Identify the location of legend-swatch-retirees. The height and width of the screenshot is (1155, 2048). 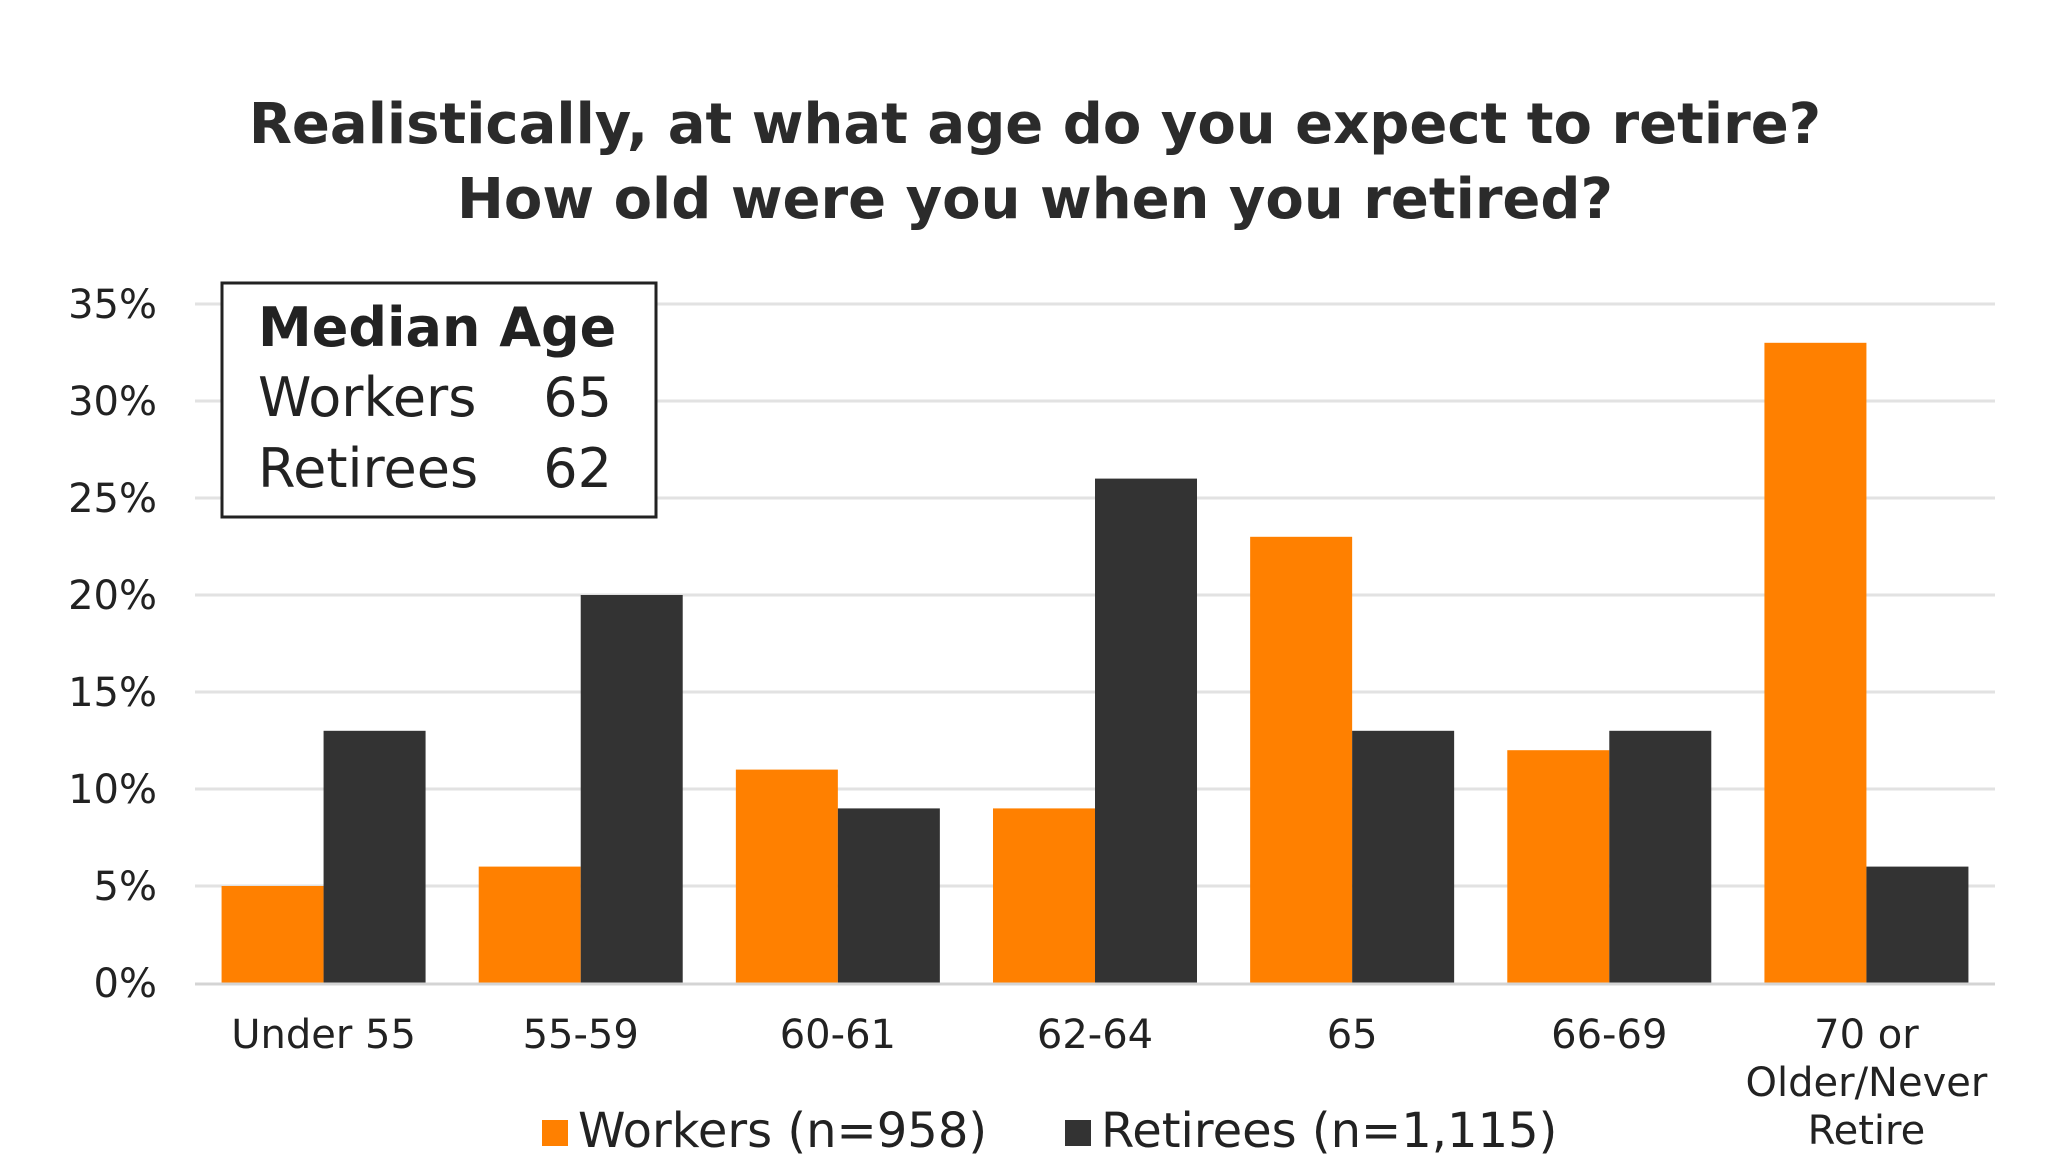
(1078, 1133).